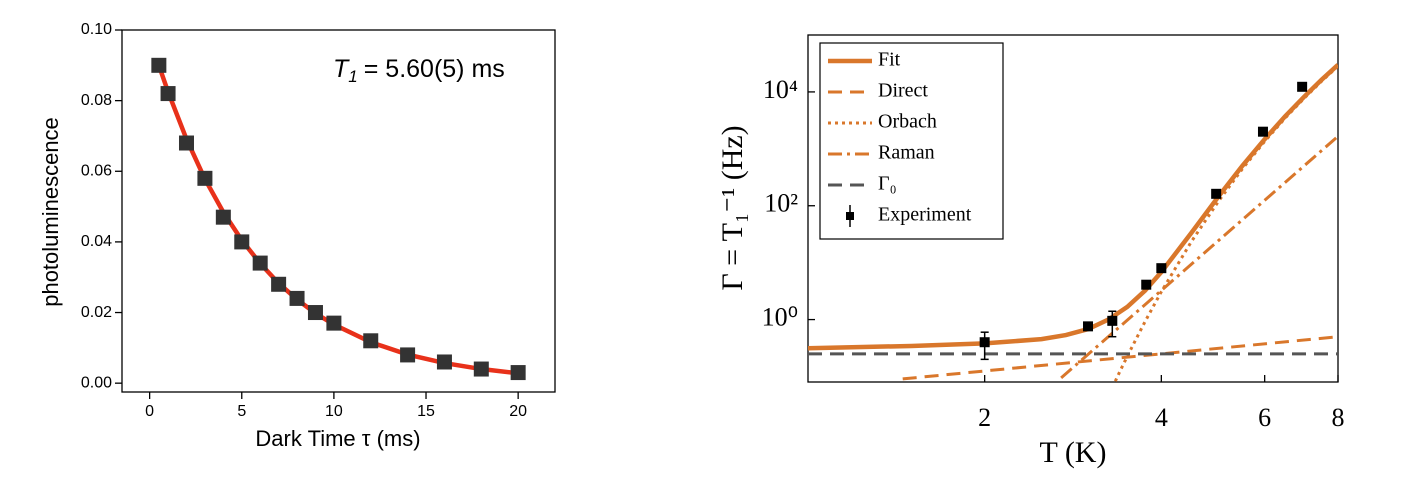 This screenshot has height=484, width=1404. Describe the element at coordinates (426, 411) in the screenshot. I see `x-tick-label: 15` at that location.